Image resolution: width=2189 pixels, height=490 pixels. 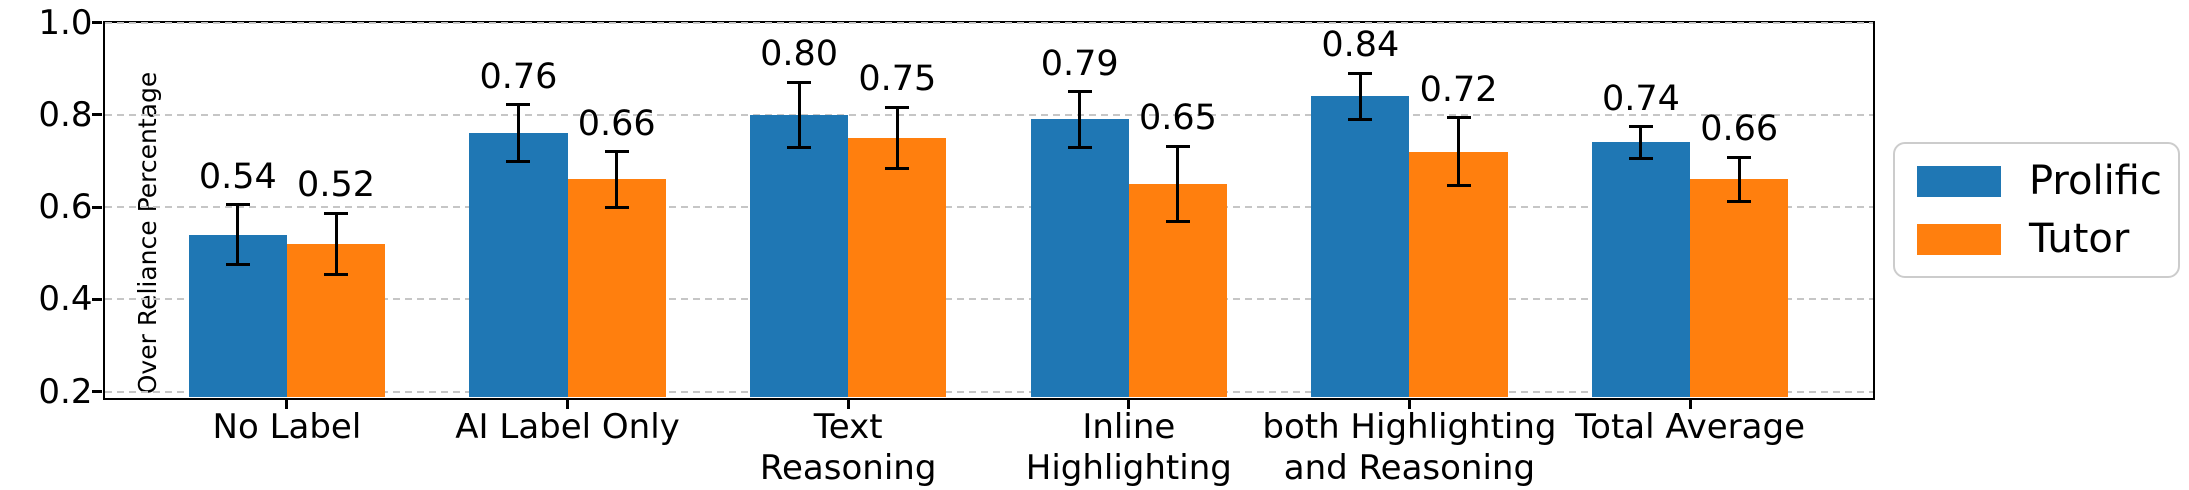 What do you see at coordinates (65, 114) in the screenshot?
I see `y-tick-label: 0.8` at bounding box center [65, 114].